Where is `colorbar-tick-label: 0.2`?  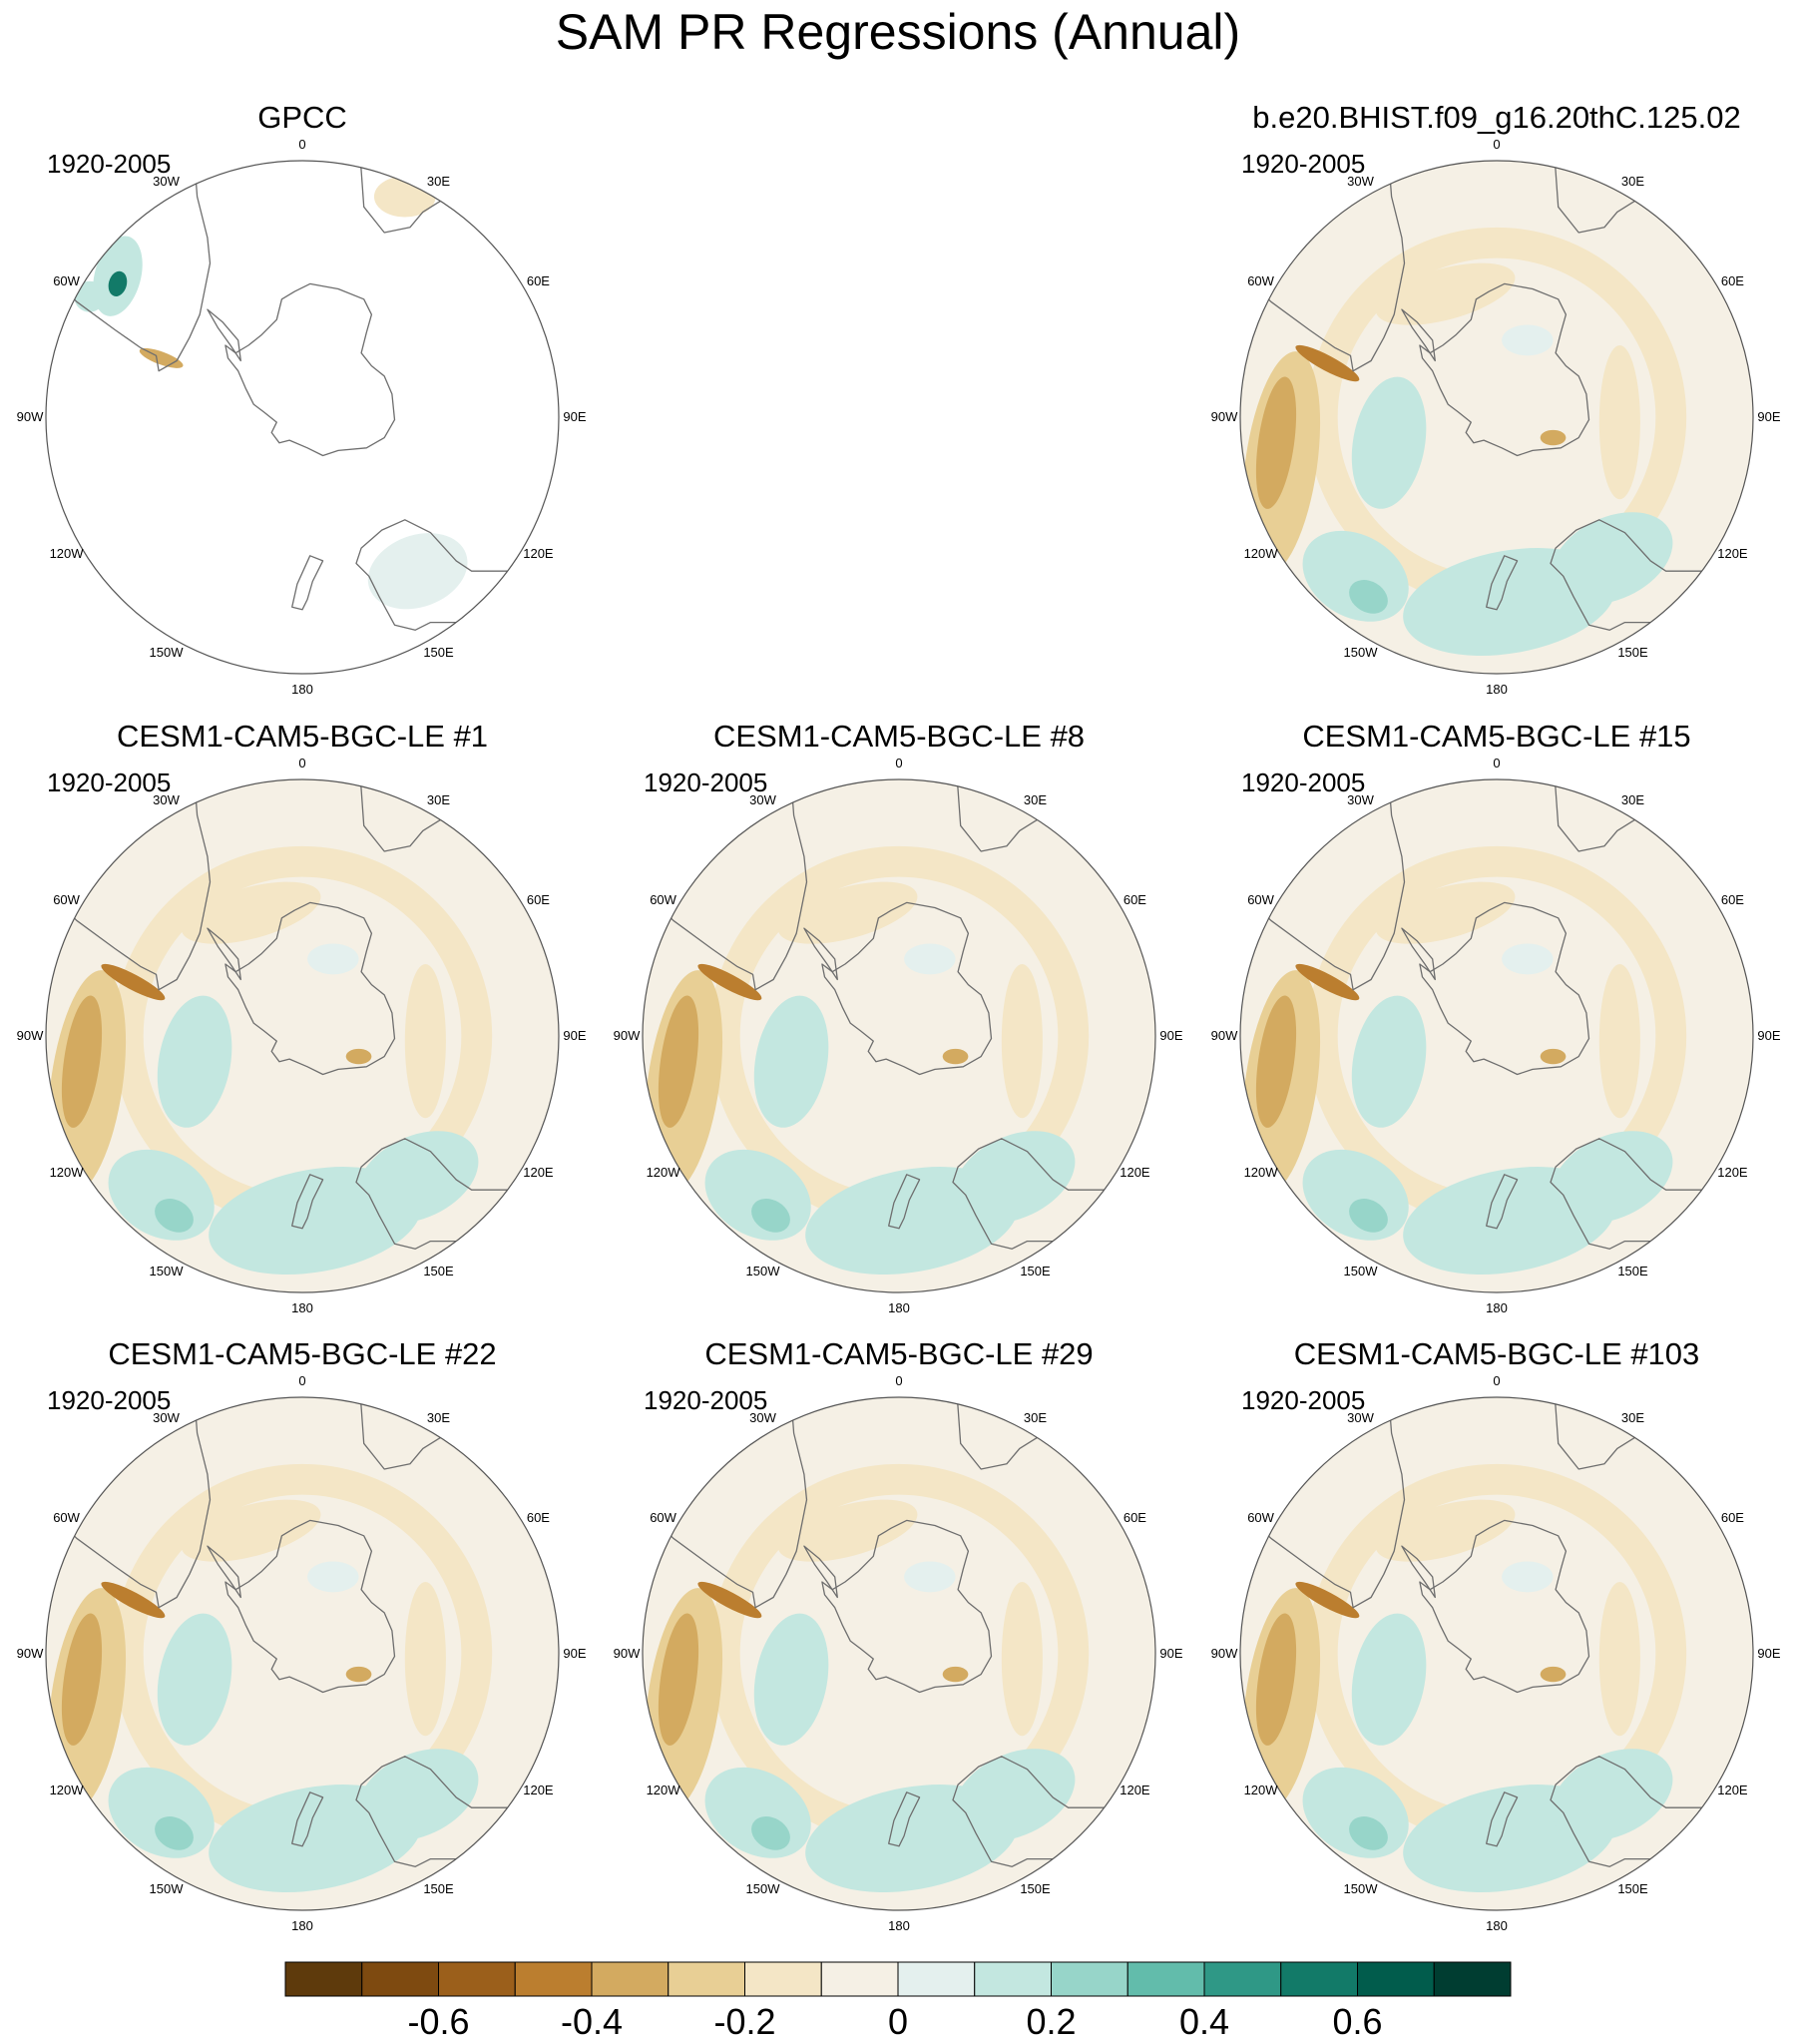 colorbar-tick-label: 0.2 is located at coordinates (1051, 2021).